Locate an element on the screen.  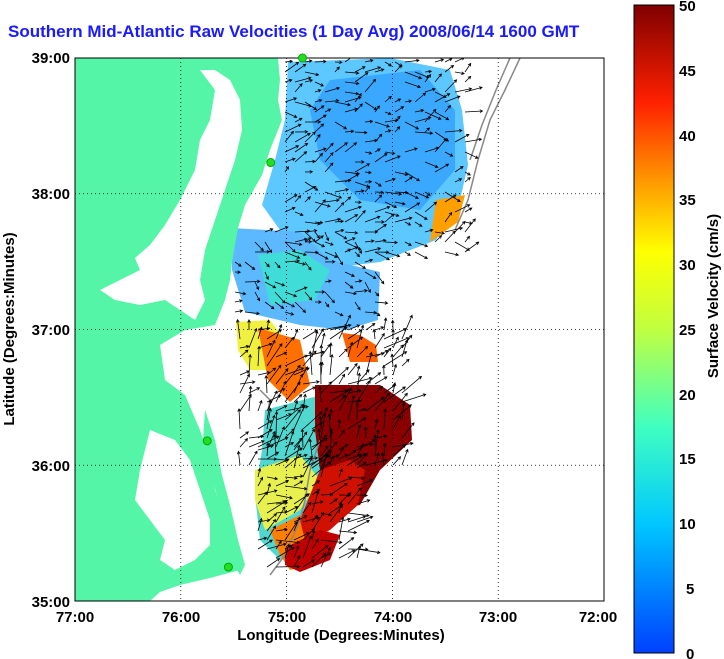
velocity-patch-south-yellow is located at coordinates (287, 492).